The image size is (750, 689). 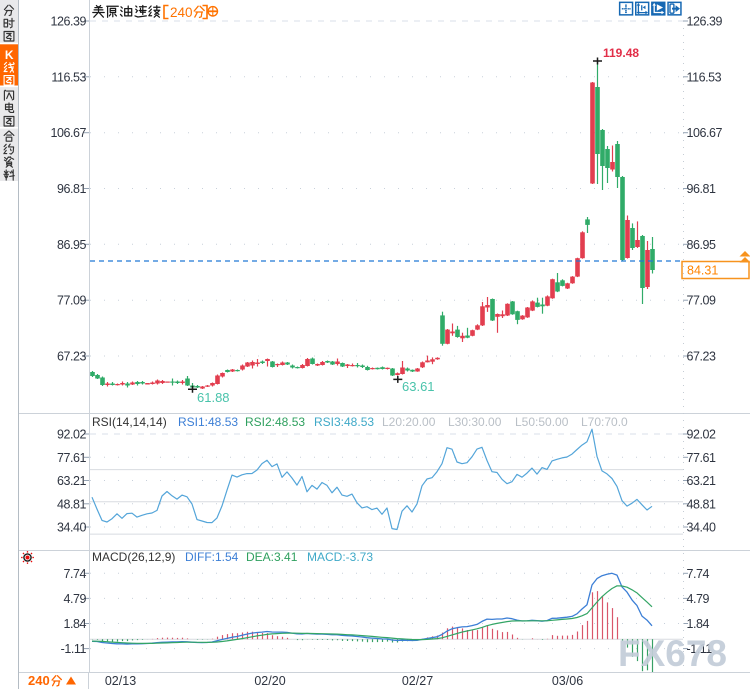 I want to click on svg-text: 02/13, so click(x=120, y=681).